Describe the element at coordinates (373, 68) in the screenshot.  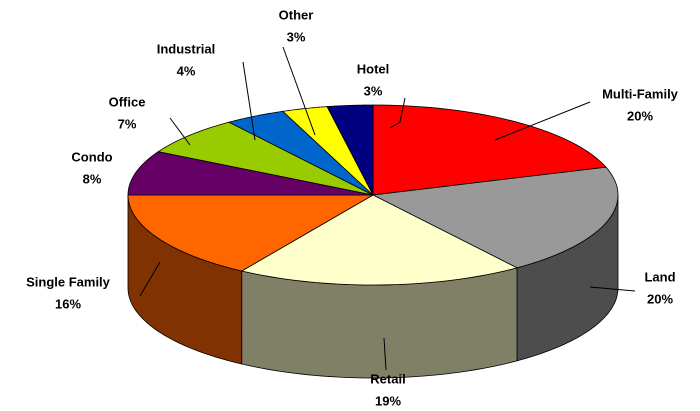
I see `slice-label: Hotel` at that location.